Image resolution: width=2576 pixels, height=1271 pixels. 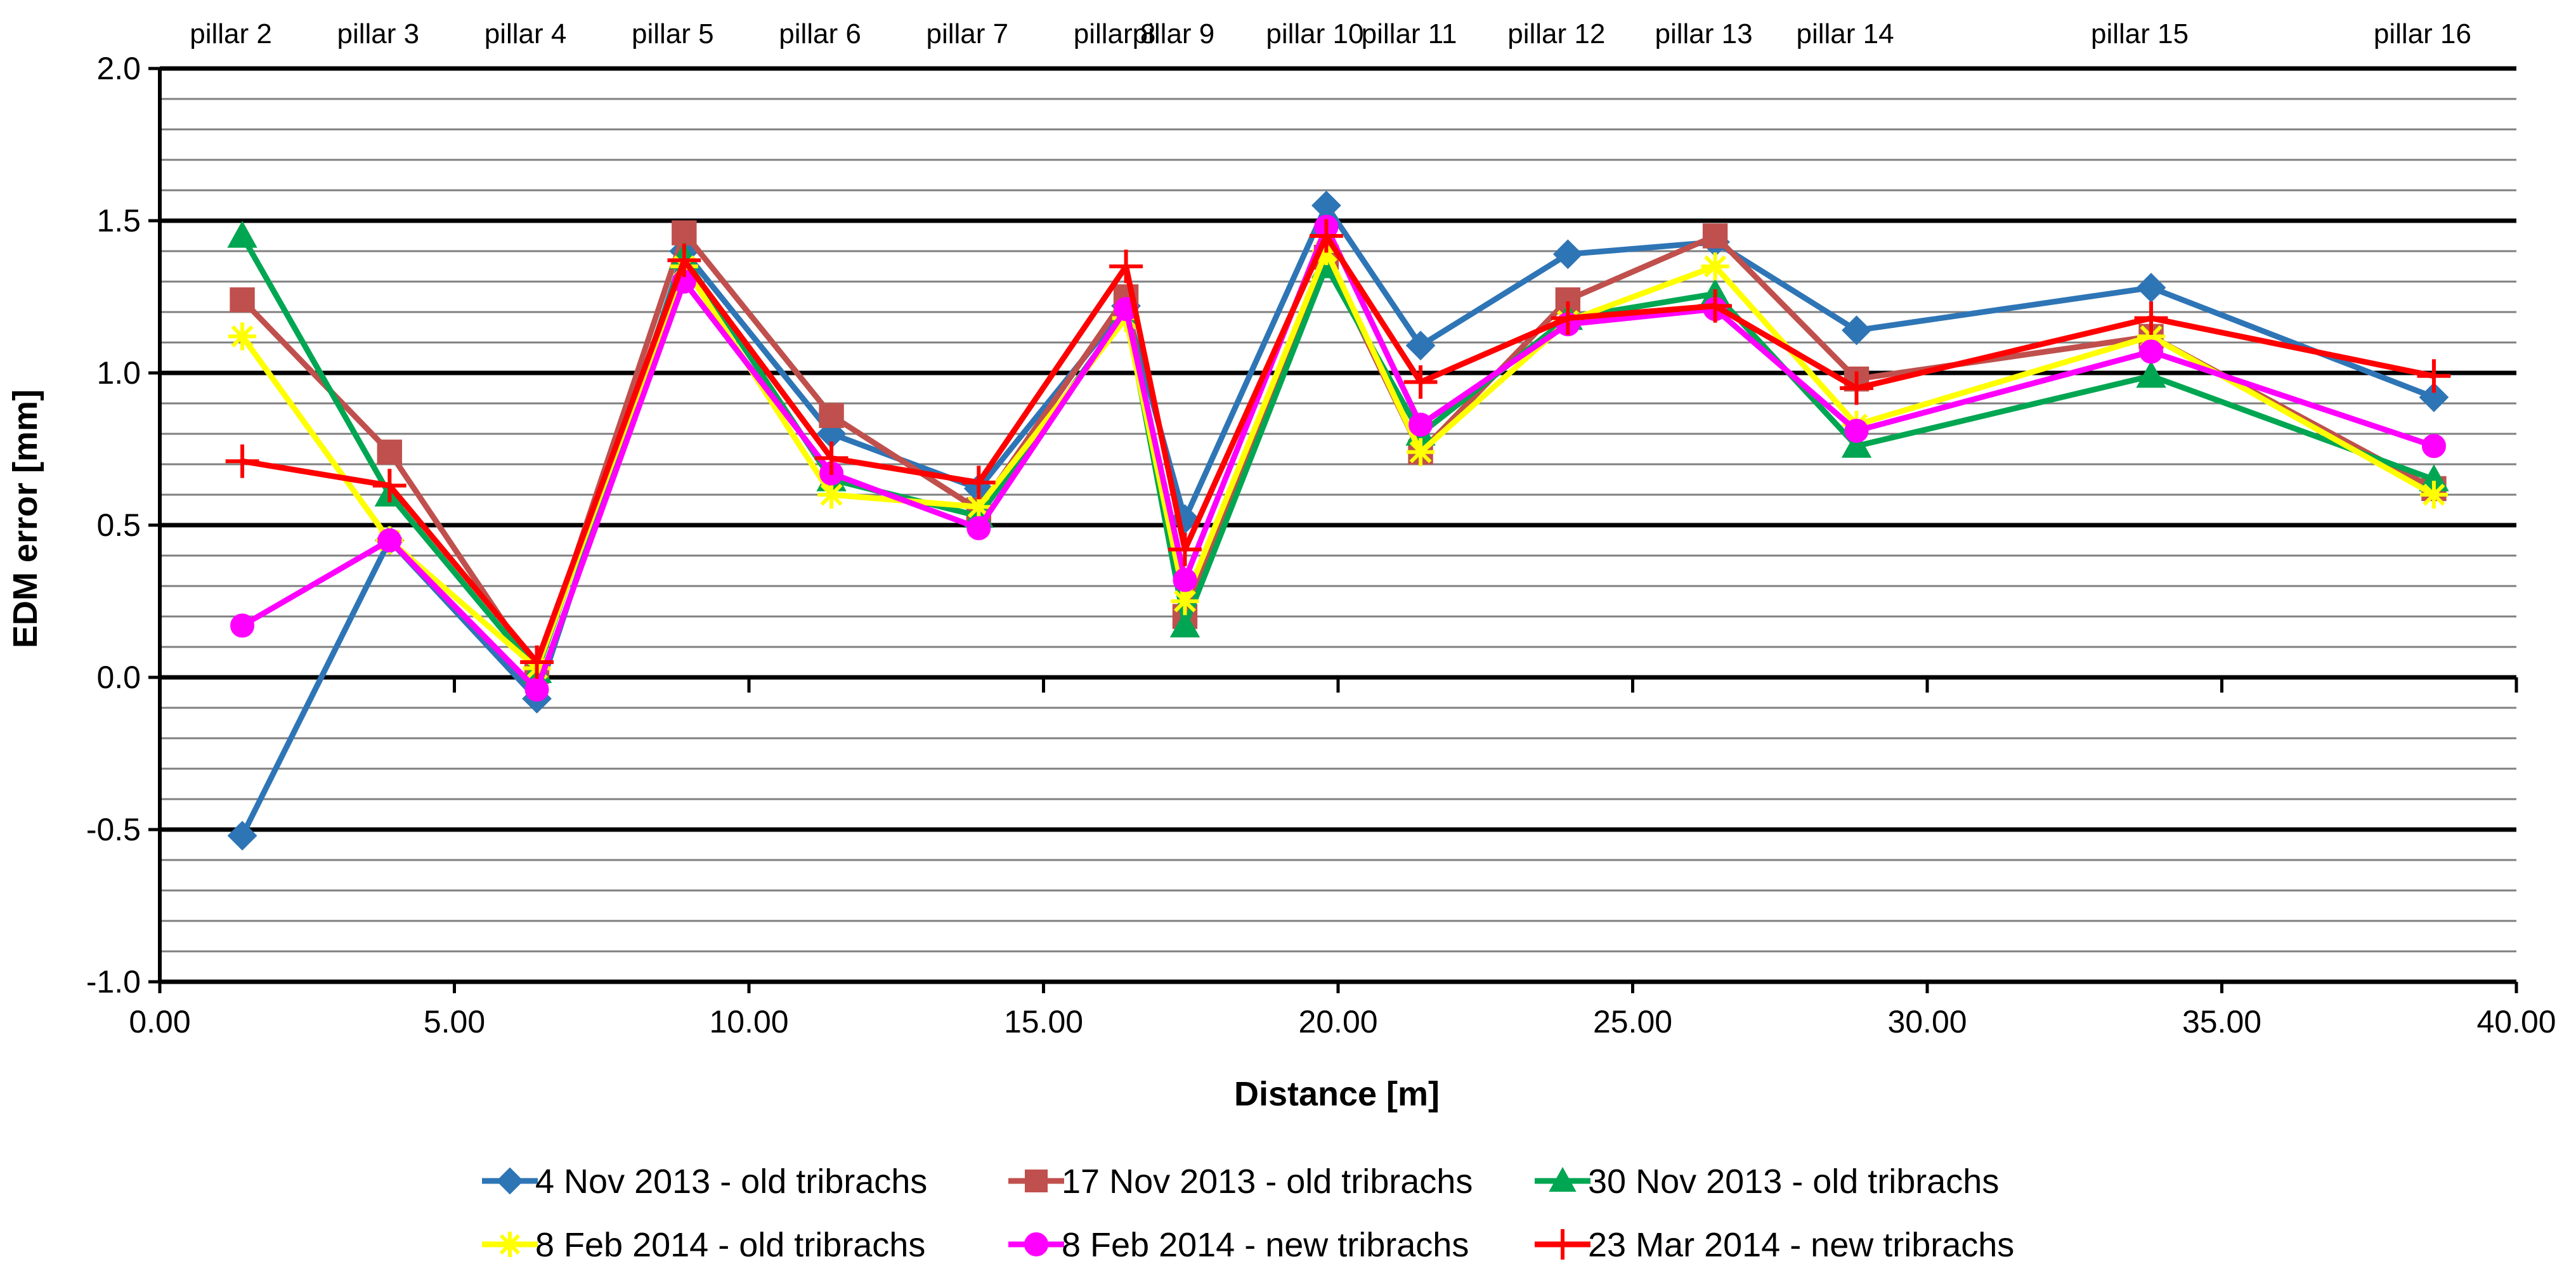 I want to click on pillar-label: pillar 8, so click(x=1115, y=33).